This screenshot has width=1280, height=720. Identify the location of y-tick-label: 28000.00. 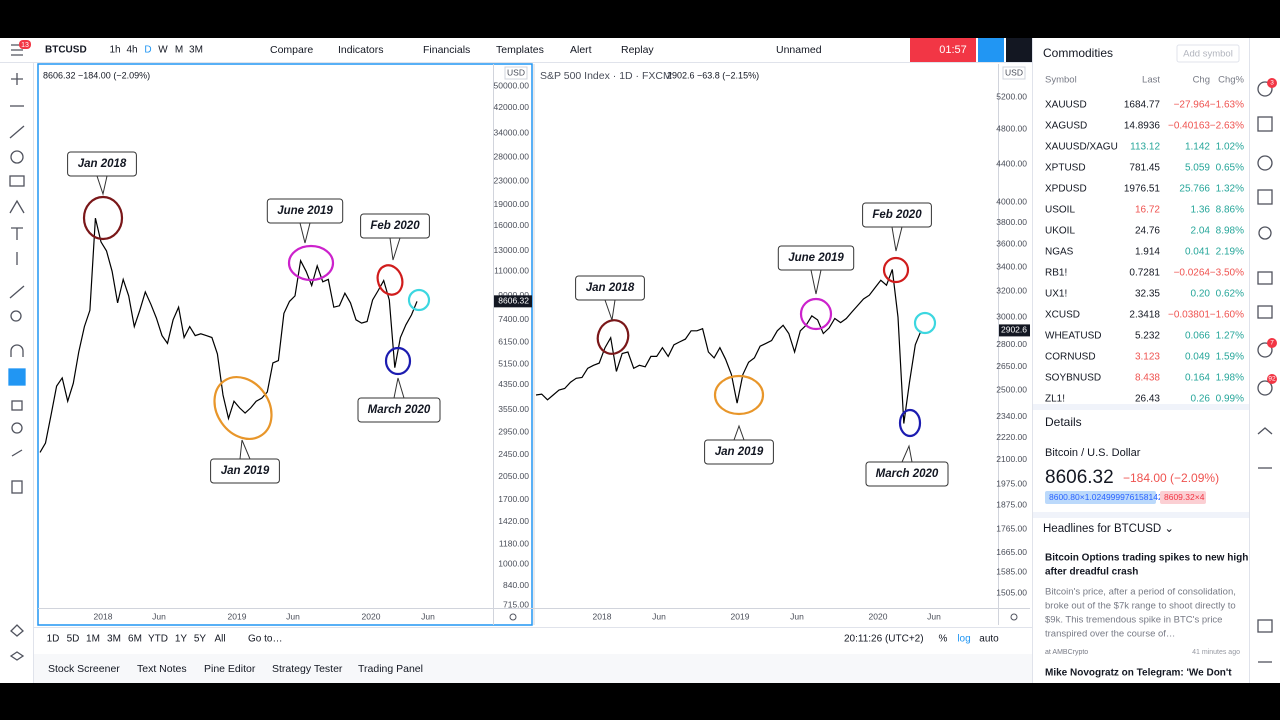
(512, 156).